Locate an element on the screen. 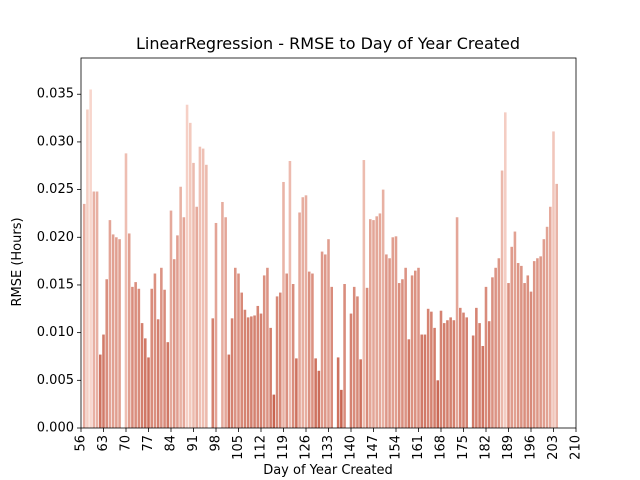  x-tick-label: 119 is located at coordinates (283, 447).